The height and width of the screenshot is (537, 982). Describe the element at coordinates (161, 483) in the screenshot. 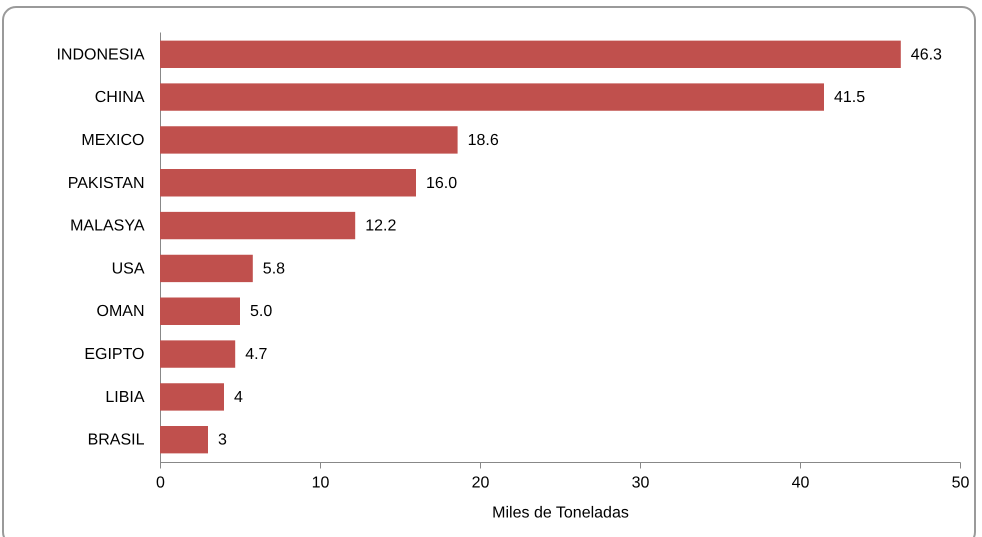

I see `x-tick-label: 0` at that location.